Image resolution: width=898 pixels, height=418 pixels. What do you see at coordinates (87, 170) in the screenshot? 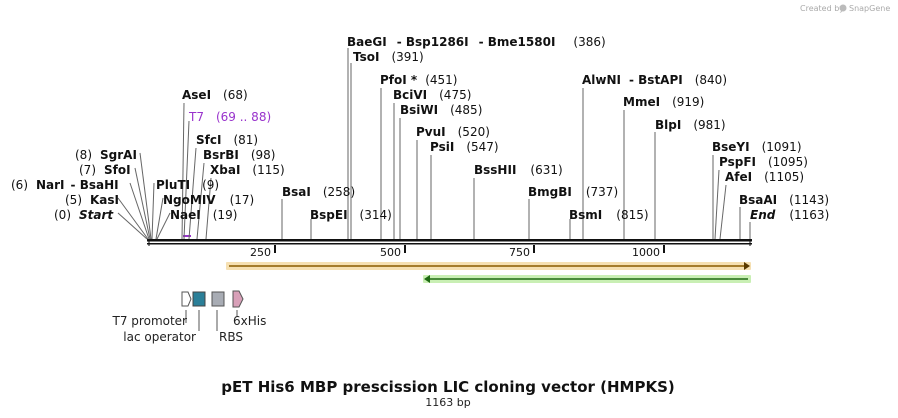
I see `site-position: (7)` at bounding box center [87, 170].